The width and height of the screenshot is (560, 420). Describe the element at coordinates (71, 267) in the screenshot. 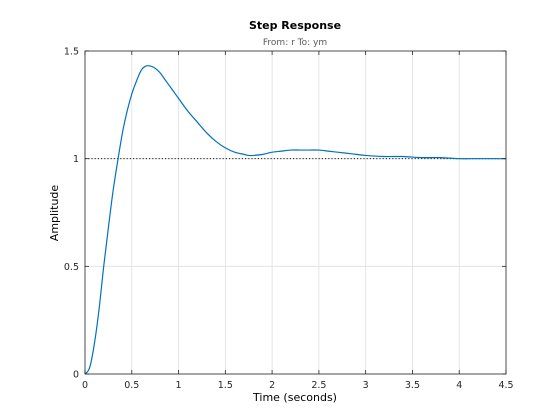

I see `y-tick-label: 0.5` at that location.